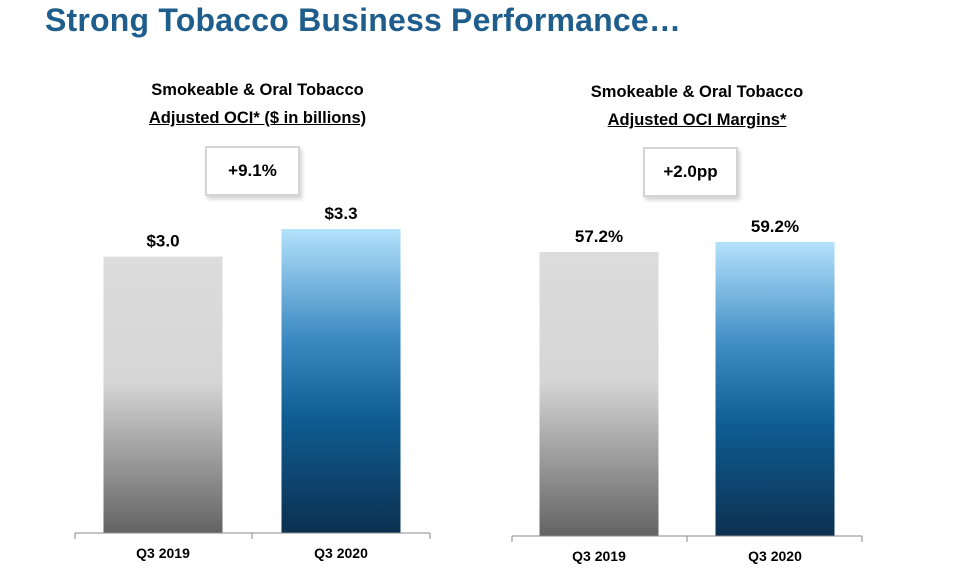 This screenshot has height=569, width=956. What do you see at coordinates (162, 241) in the screenshot?
I see `oci-bar-value-label-0: $3.0` at bounding box center [162, 241].